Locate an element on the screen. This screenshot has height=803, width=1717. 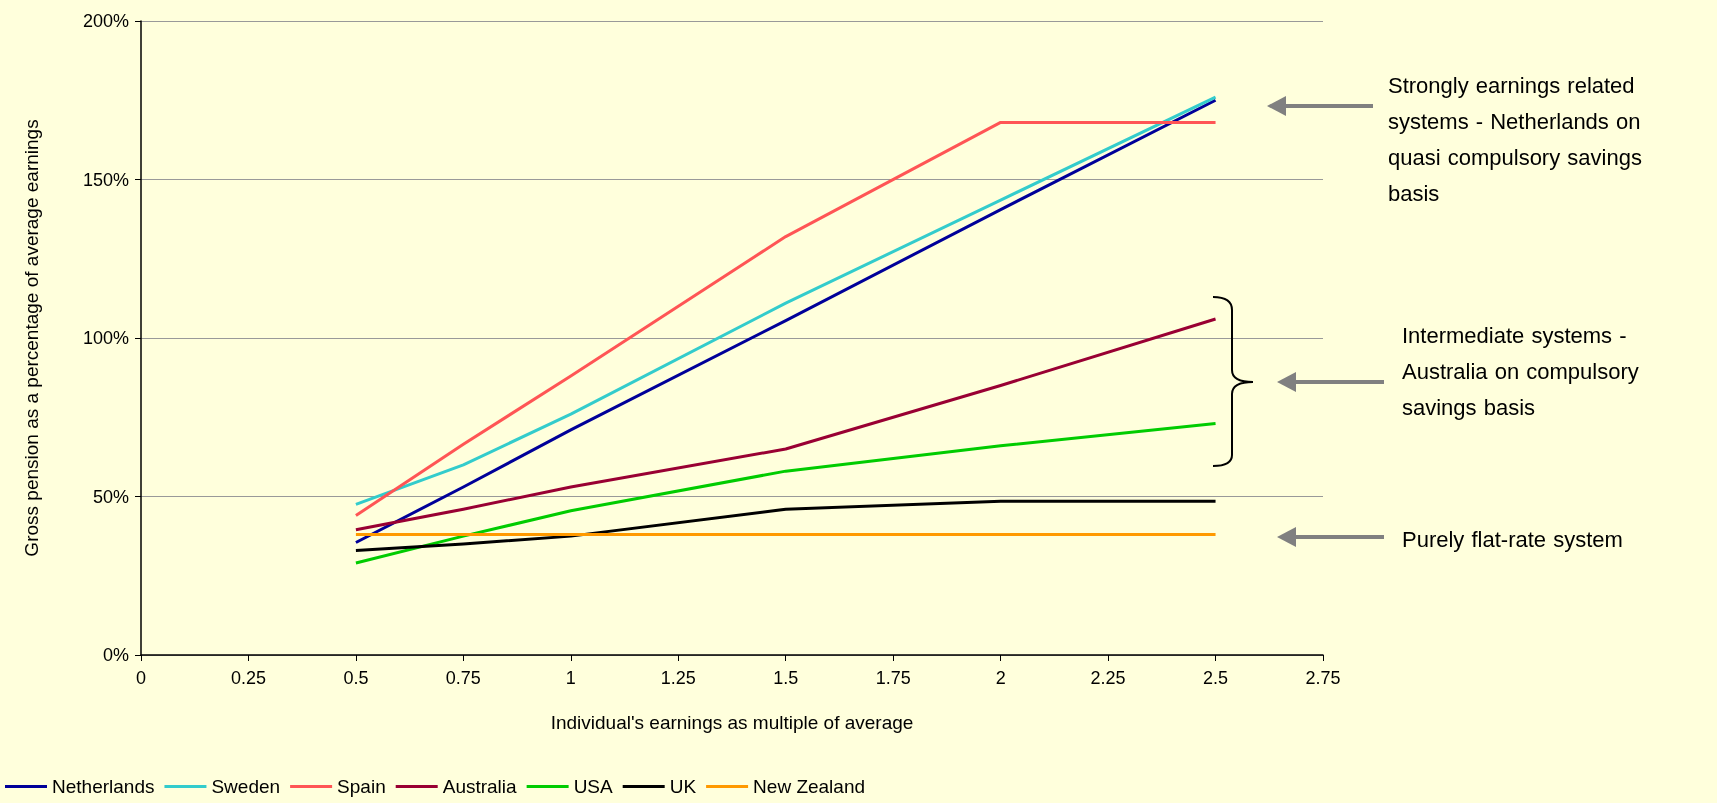
legend-label: Spain is located at coordinates (361, 786).